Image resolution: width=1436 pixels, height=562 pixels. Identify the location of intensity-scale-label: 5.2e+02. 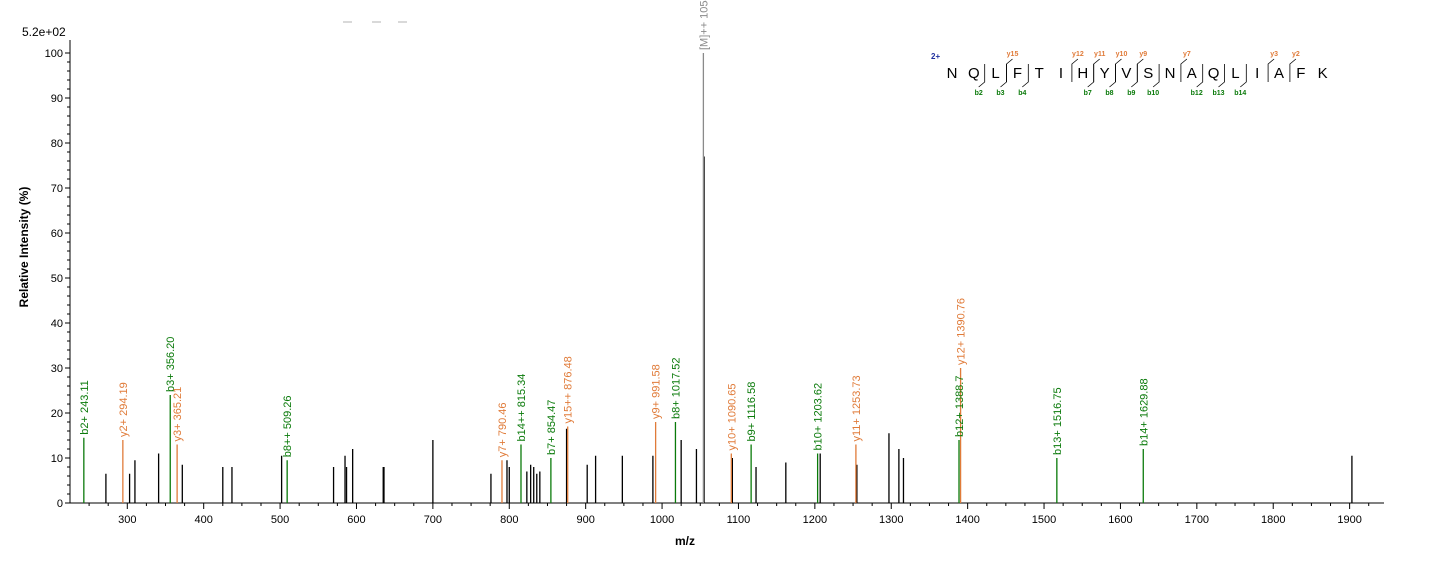
(44, 32).